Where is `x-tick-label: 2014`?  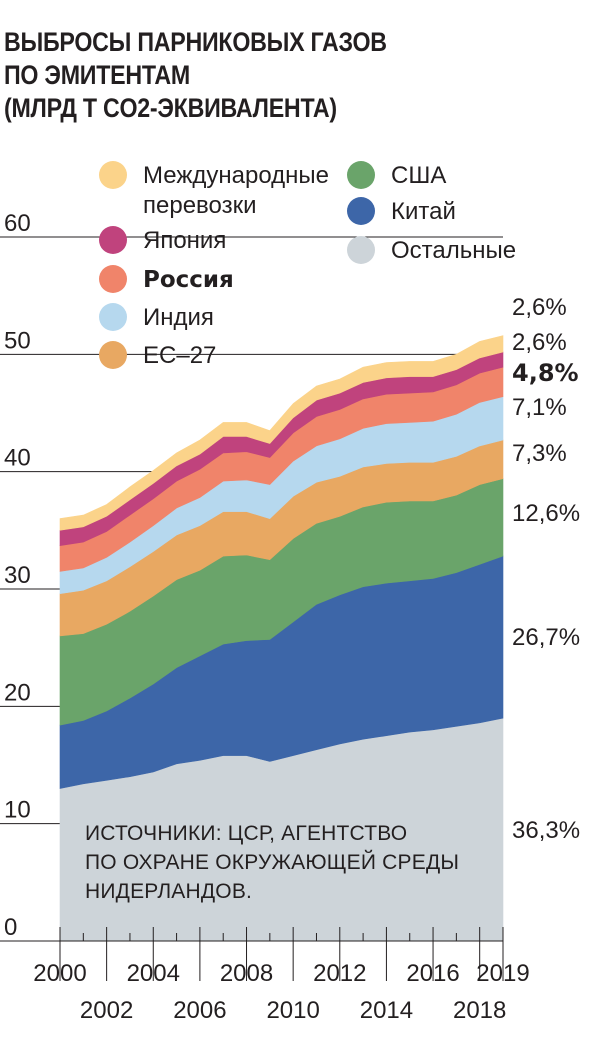 x-tick-label: 2014 is located at coordinates (386, 1010).